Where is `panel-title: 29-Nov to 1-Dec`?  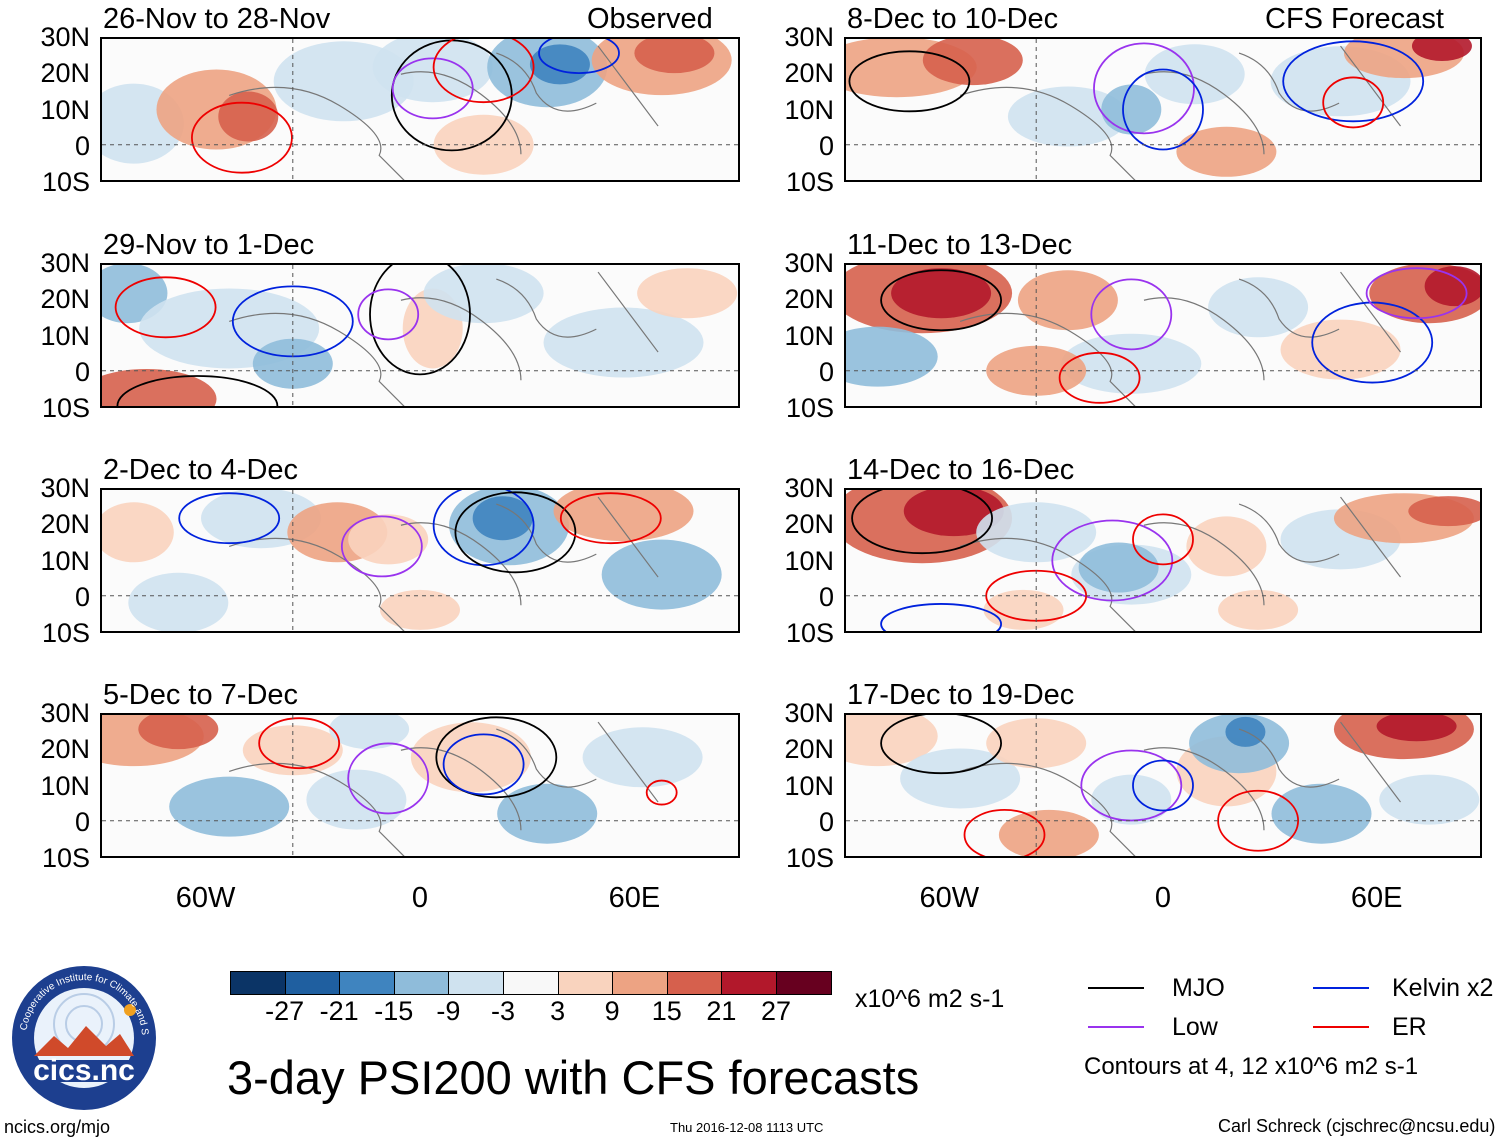
panel-title: 29-Nov to 1-Dec is located at coordinates (209, 245).